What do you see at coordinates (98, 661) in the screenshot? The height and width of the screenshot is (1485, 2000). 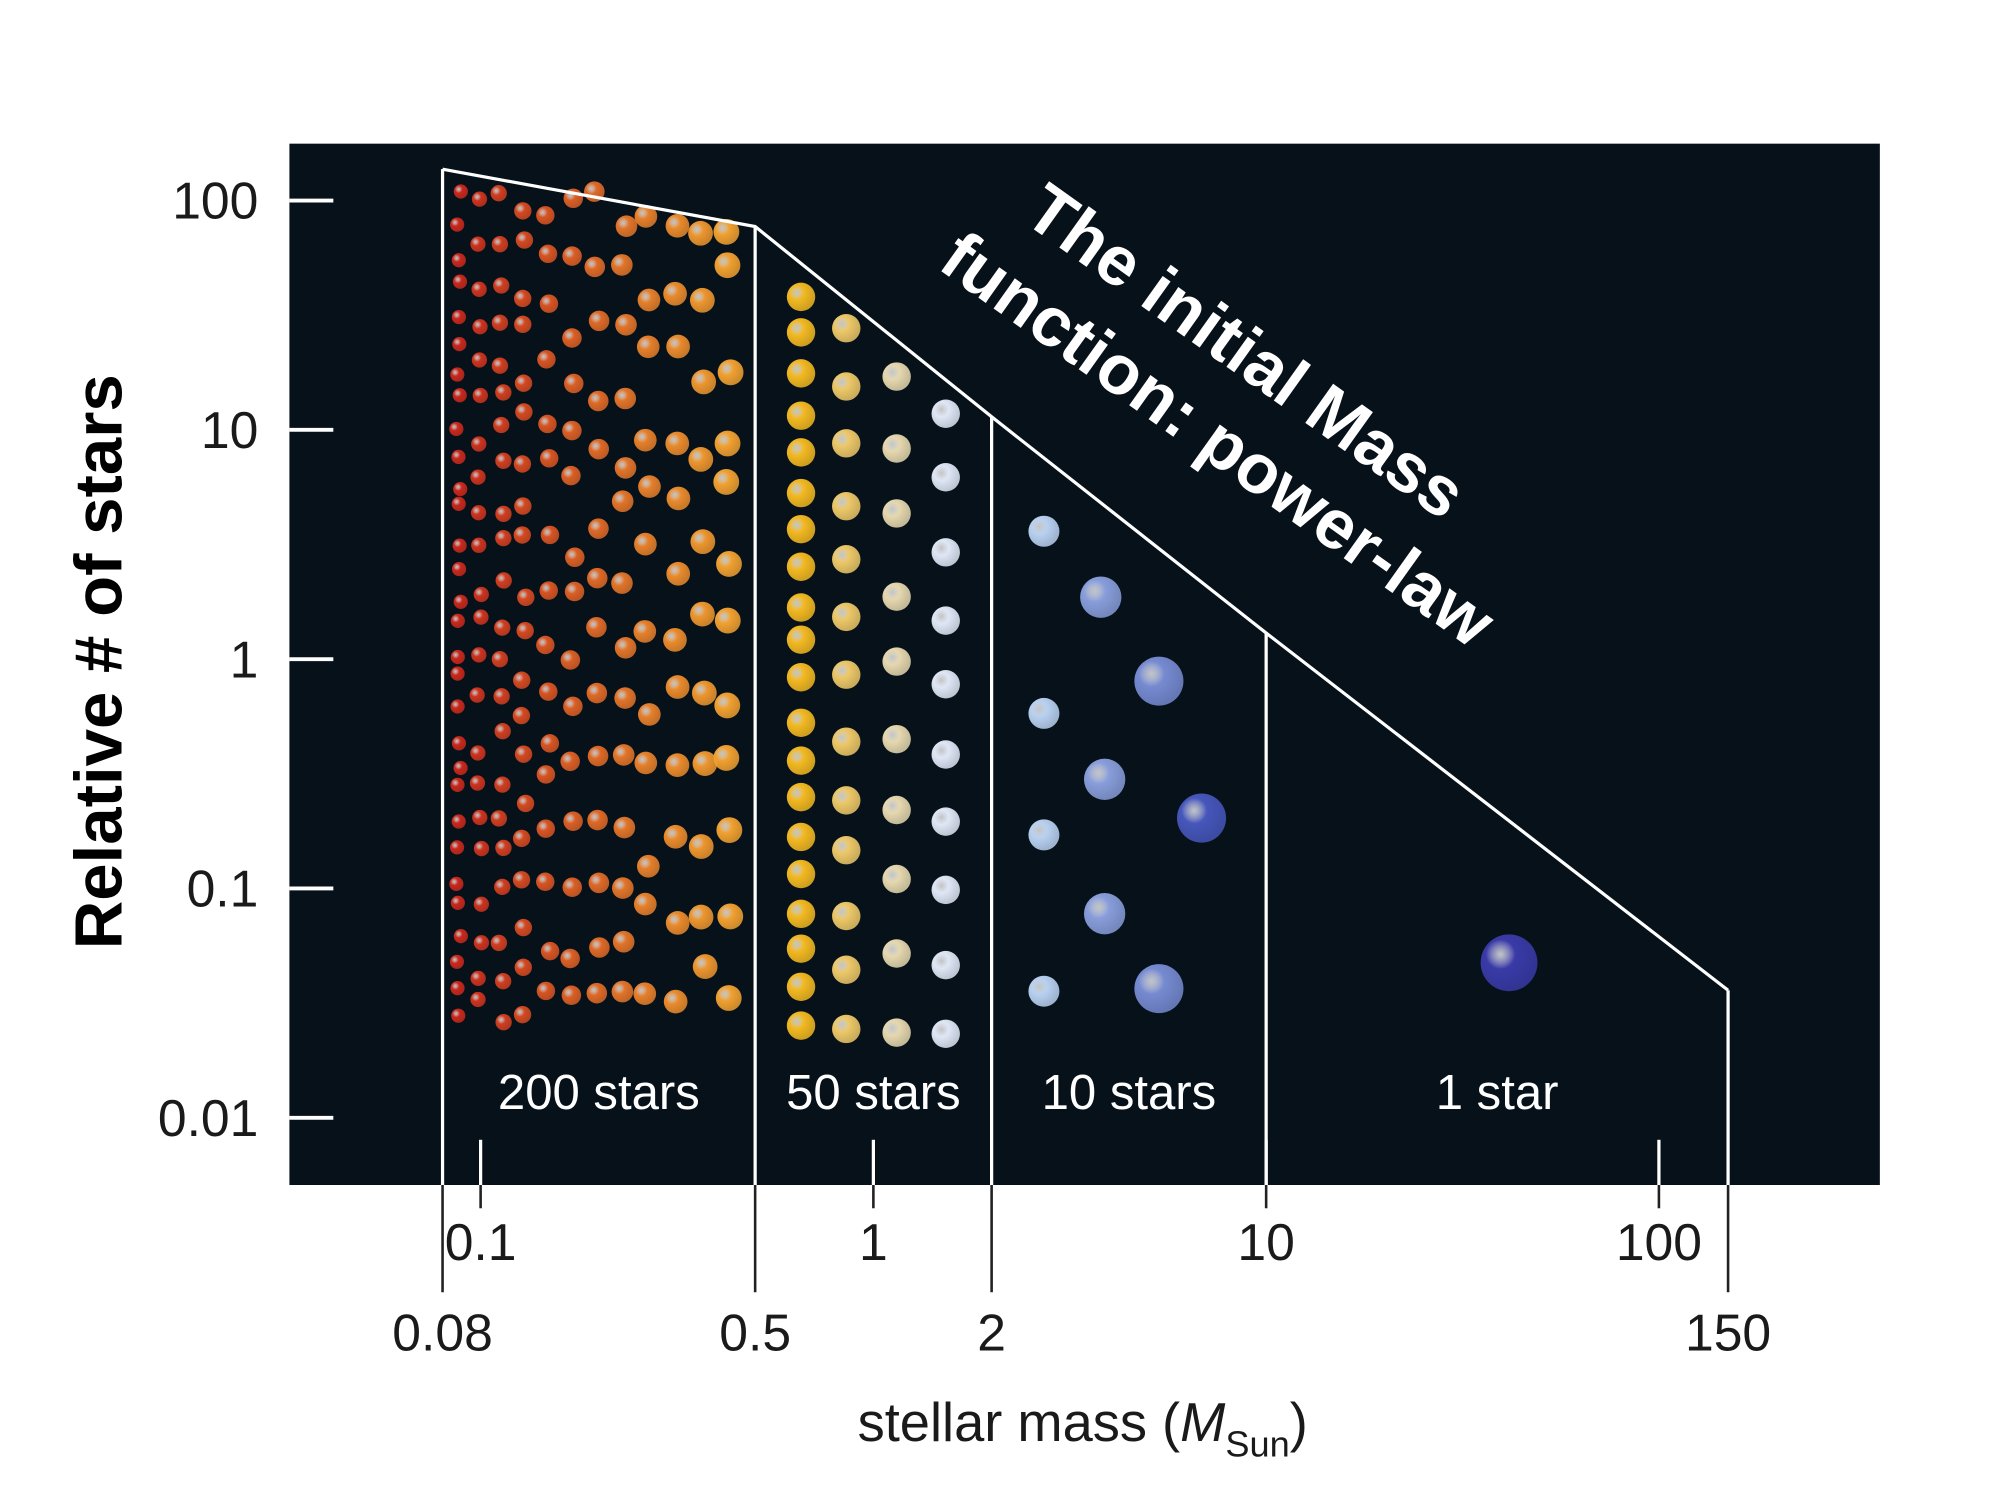 I see `y-axis-label: Relative # of stars` at bounding box center [98, 661].